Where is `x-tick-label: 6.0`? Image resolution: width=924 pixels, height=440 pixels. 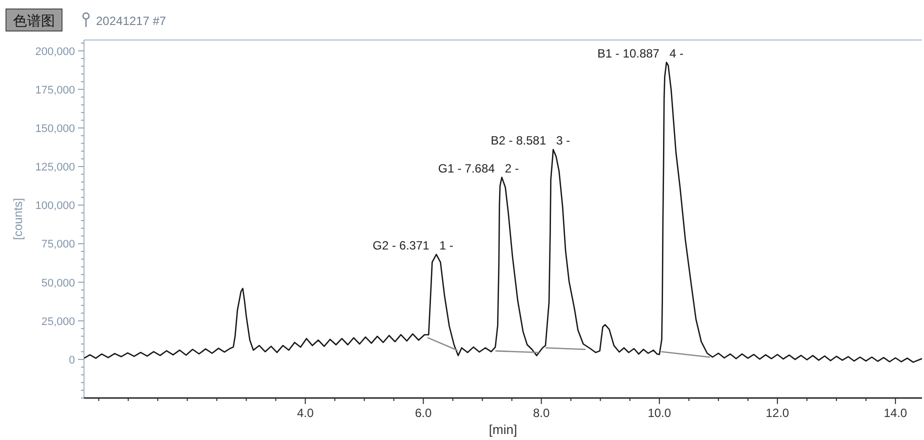 x-tick-label: 6.0 is located at coordinates (423, 413).